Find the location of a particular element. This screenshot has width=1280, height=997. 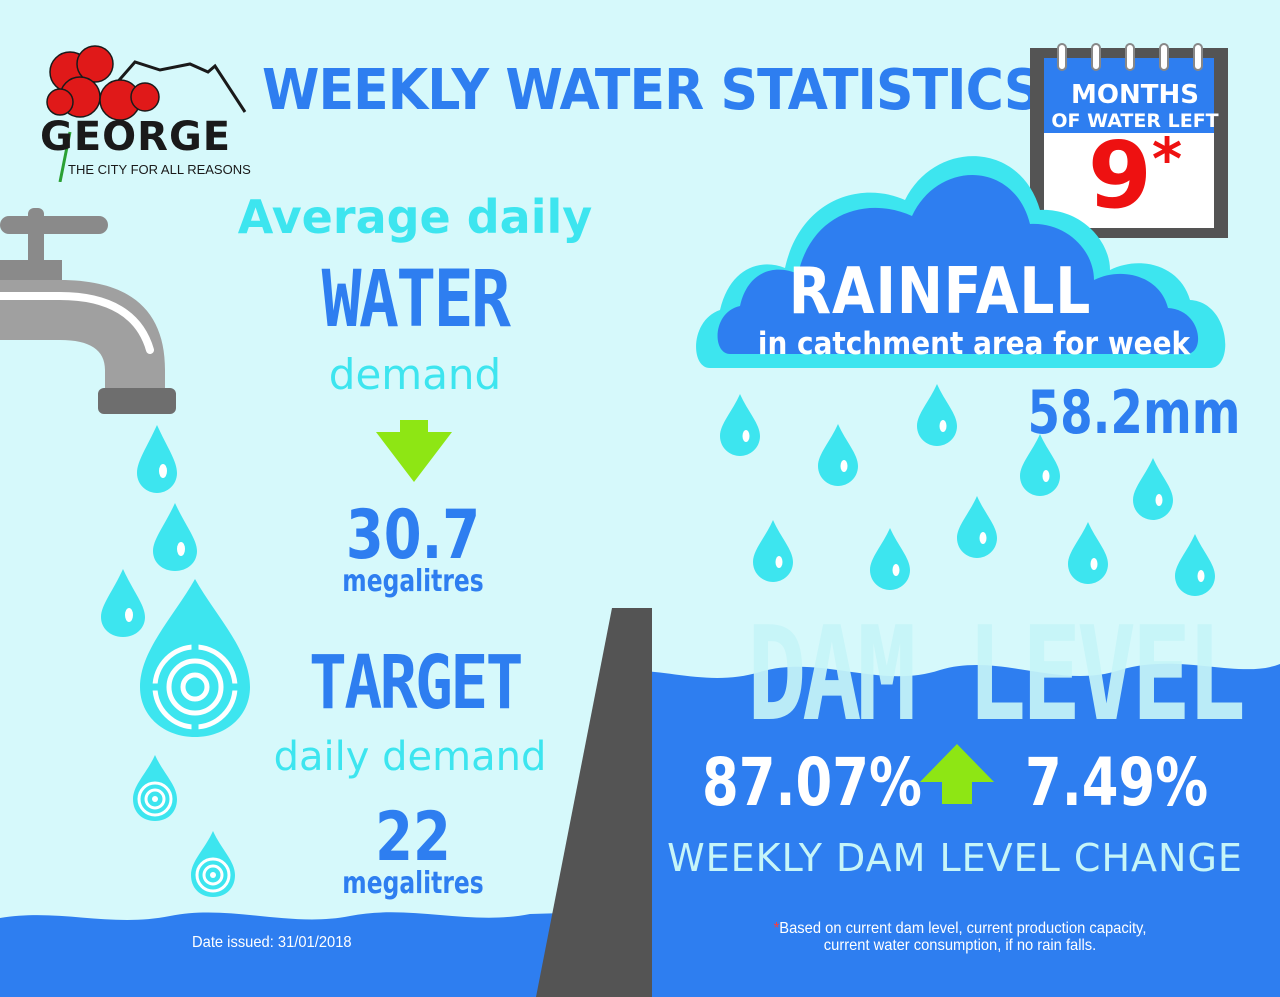

date-issued: Date issued: 31/01/2018 is located at coordinates (272, 942).